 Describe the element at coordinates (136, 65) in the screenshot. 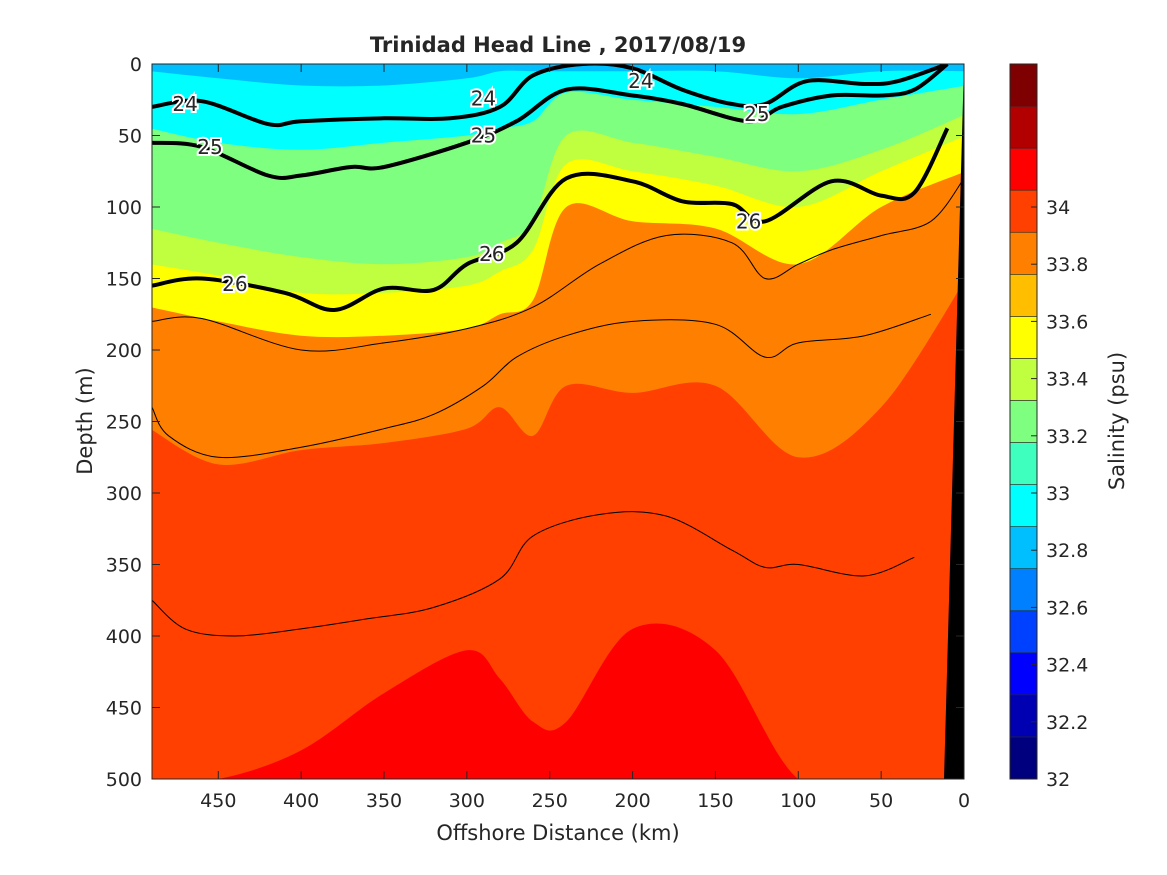

I see `y-tick-label: 0` at that location.